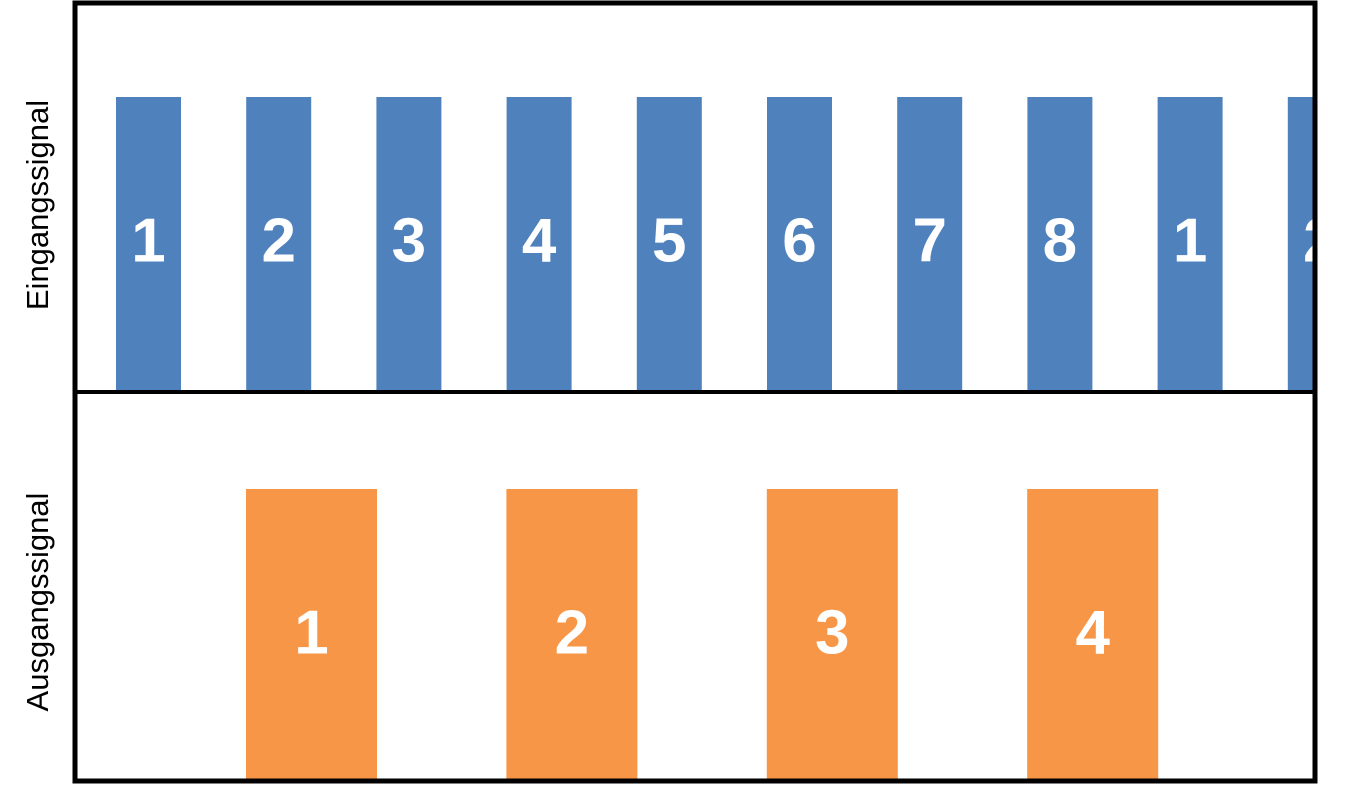  I want to click on pulse-label: 7, so click(929, 240).